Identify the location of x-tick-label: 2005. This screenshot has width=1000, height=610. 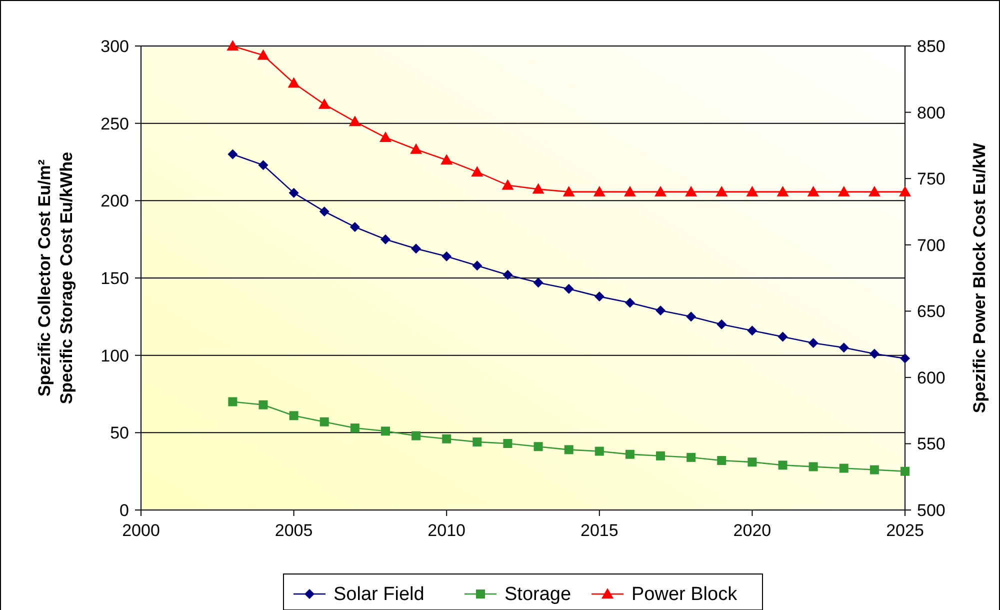
(293, 530).